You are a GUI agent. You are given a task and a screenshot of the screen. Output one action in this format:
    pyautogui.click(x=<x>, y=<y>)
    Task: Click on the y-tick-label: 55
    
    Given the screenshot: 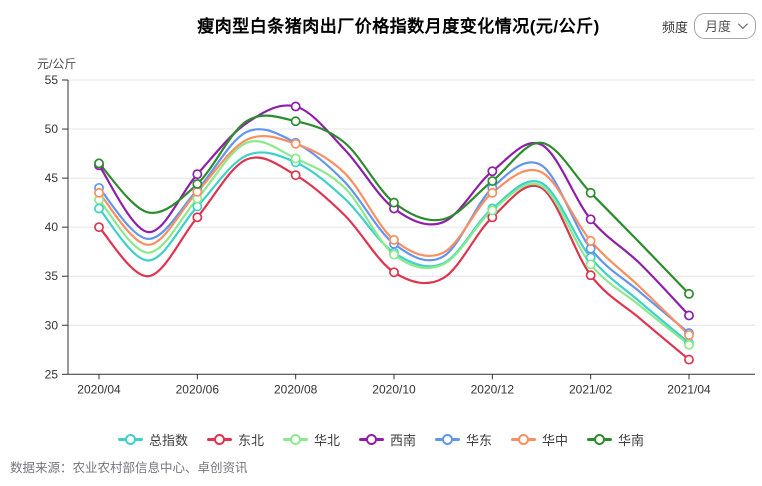 What is the action you would take?
    pyautogui.click(x=52, y=80)
    